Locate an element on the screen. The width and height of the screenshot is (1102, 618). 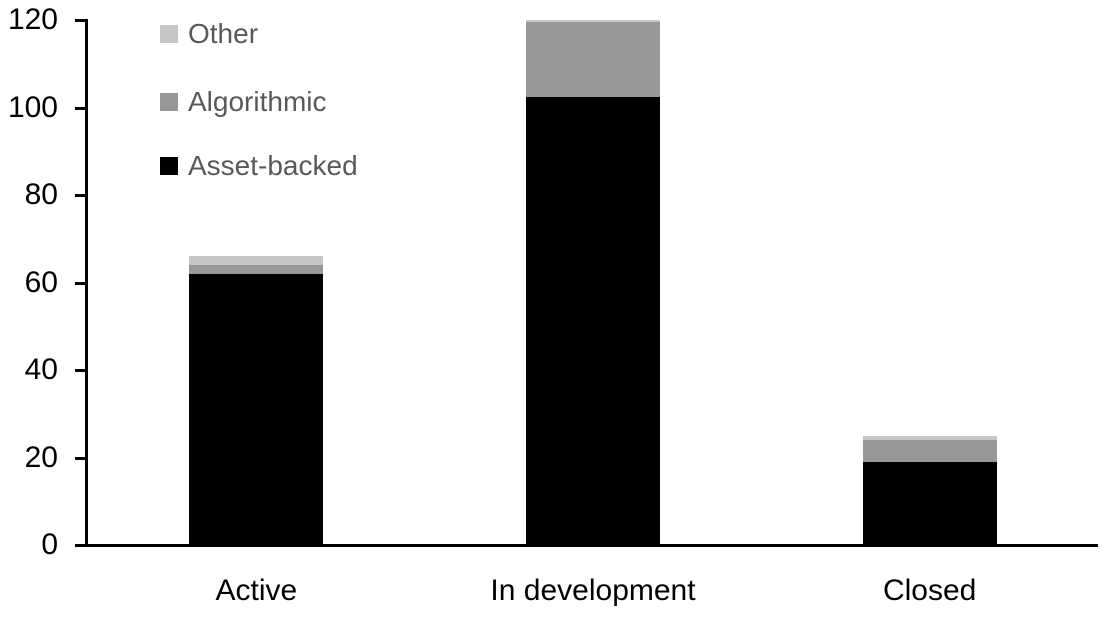
legend-item-other: Other is located at coordinates (209, 34).